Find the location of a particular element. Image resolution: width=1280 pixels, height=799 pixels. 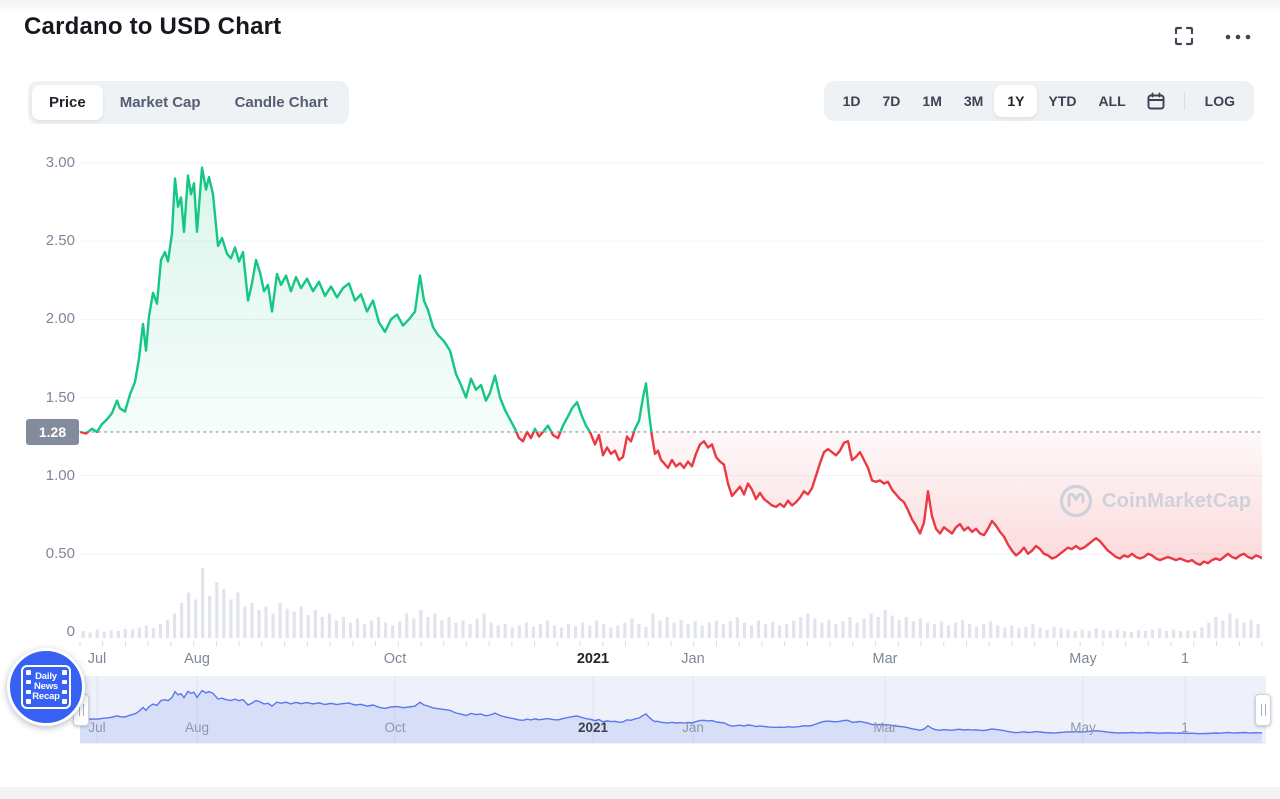

badge-line: News is located at coordinates (46, 686).